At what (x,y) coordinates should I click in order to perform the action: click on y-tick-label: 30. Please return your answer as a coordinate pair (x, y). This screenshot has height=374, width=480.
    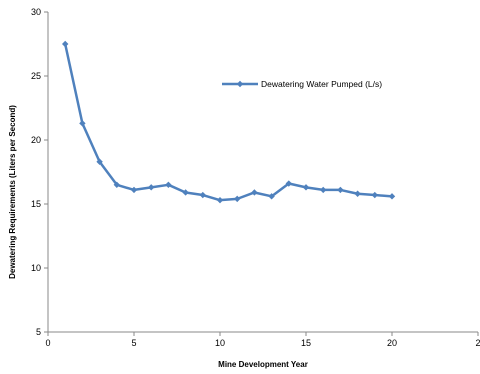
    Looking at the image, I should click on (36, 12).